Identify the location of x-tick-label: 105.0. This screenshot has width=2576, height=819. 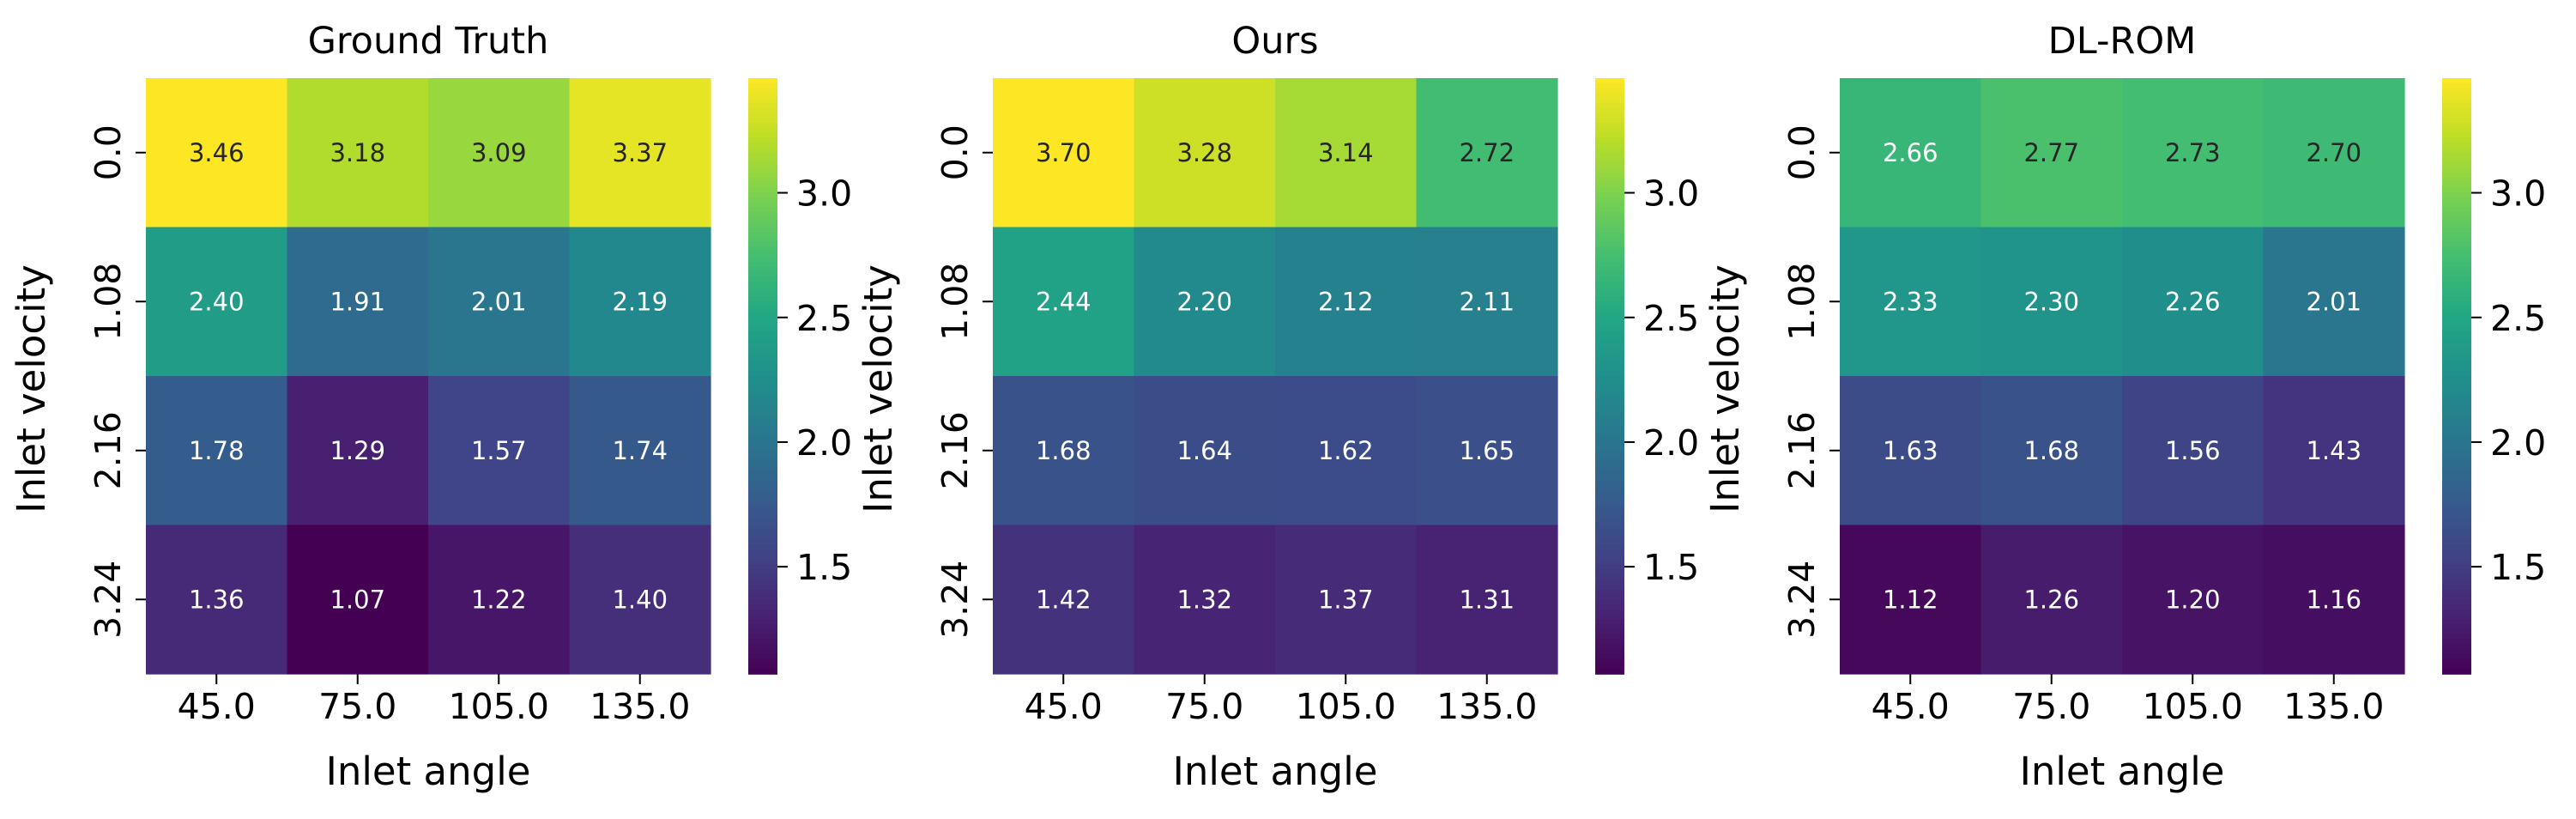
(1346, 707).